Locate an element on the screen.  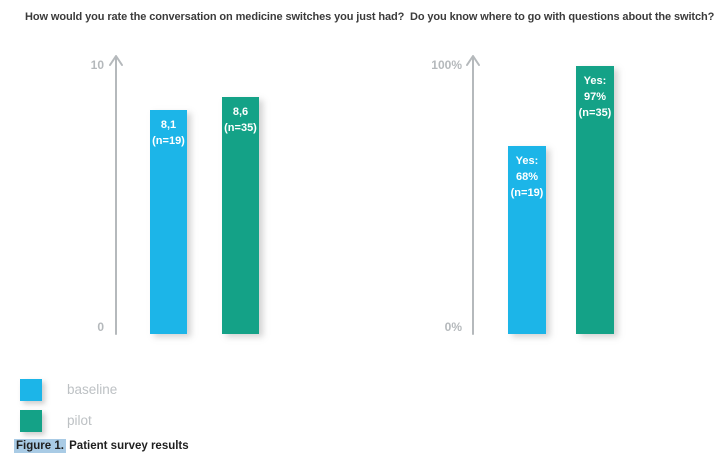
y-axis-arrow-left is located at coordinates (116, 195).